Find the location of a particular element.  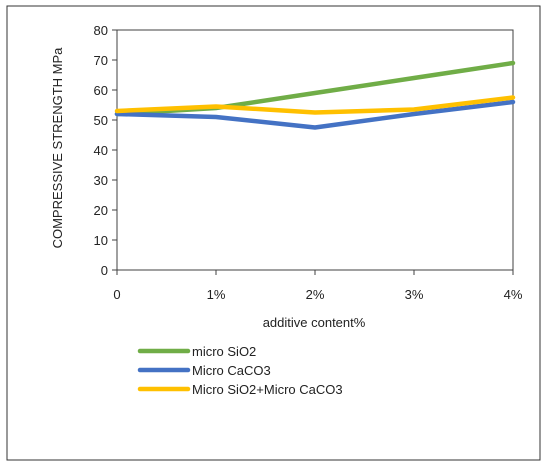

x-tick-label: 3% is located at coordinates (414, 294).